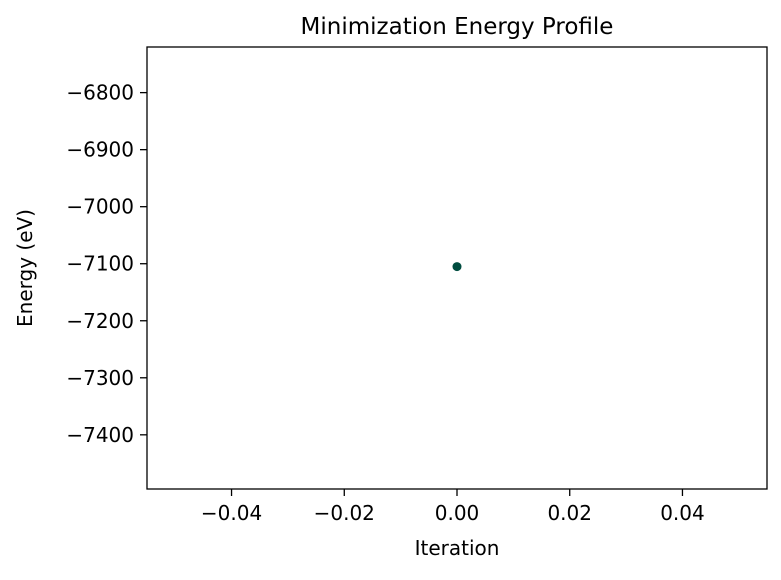 The image size is (781, 580). I want to click on x-tick-label: −0.02, so click(344, 513).